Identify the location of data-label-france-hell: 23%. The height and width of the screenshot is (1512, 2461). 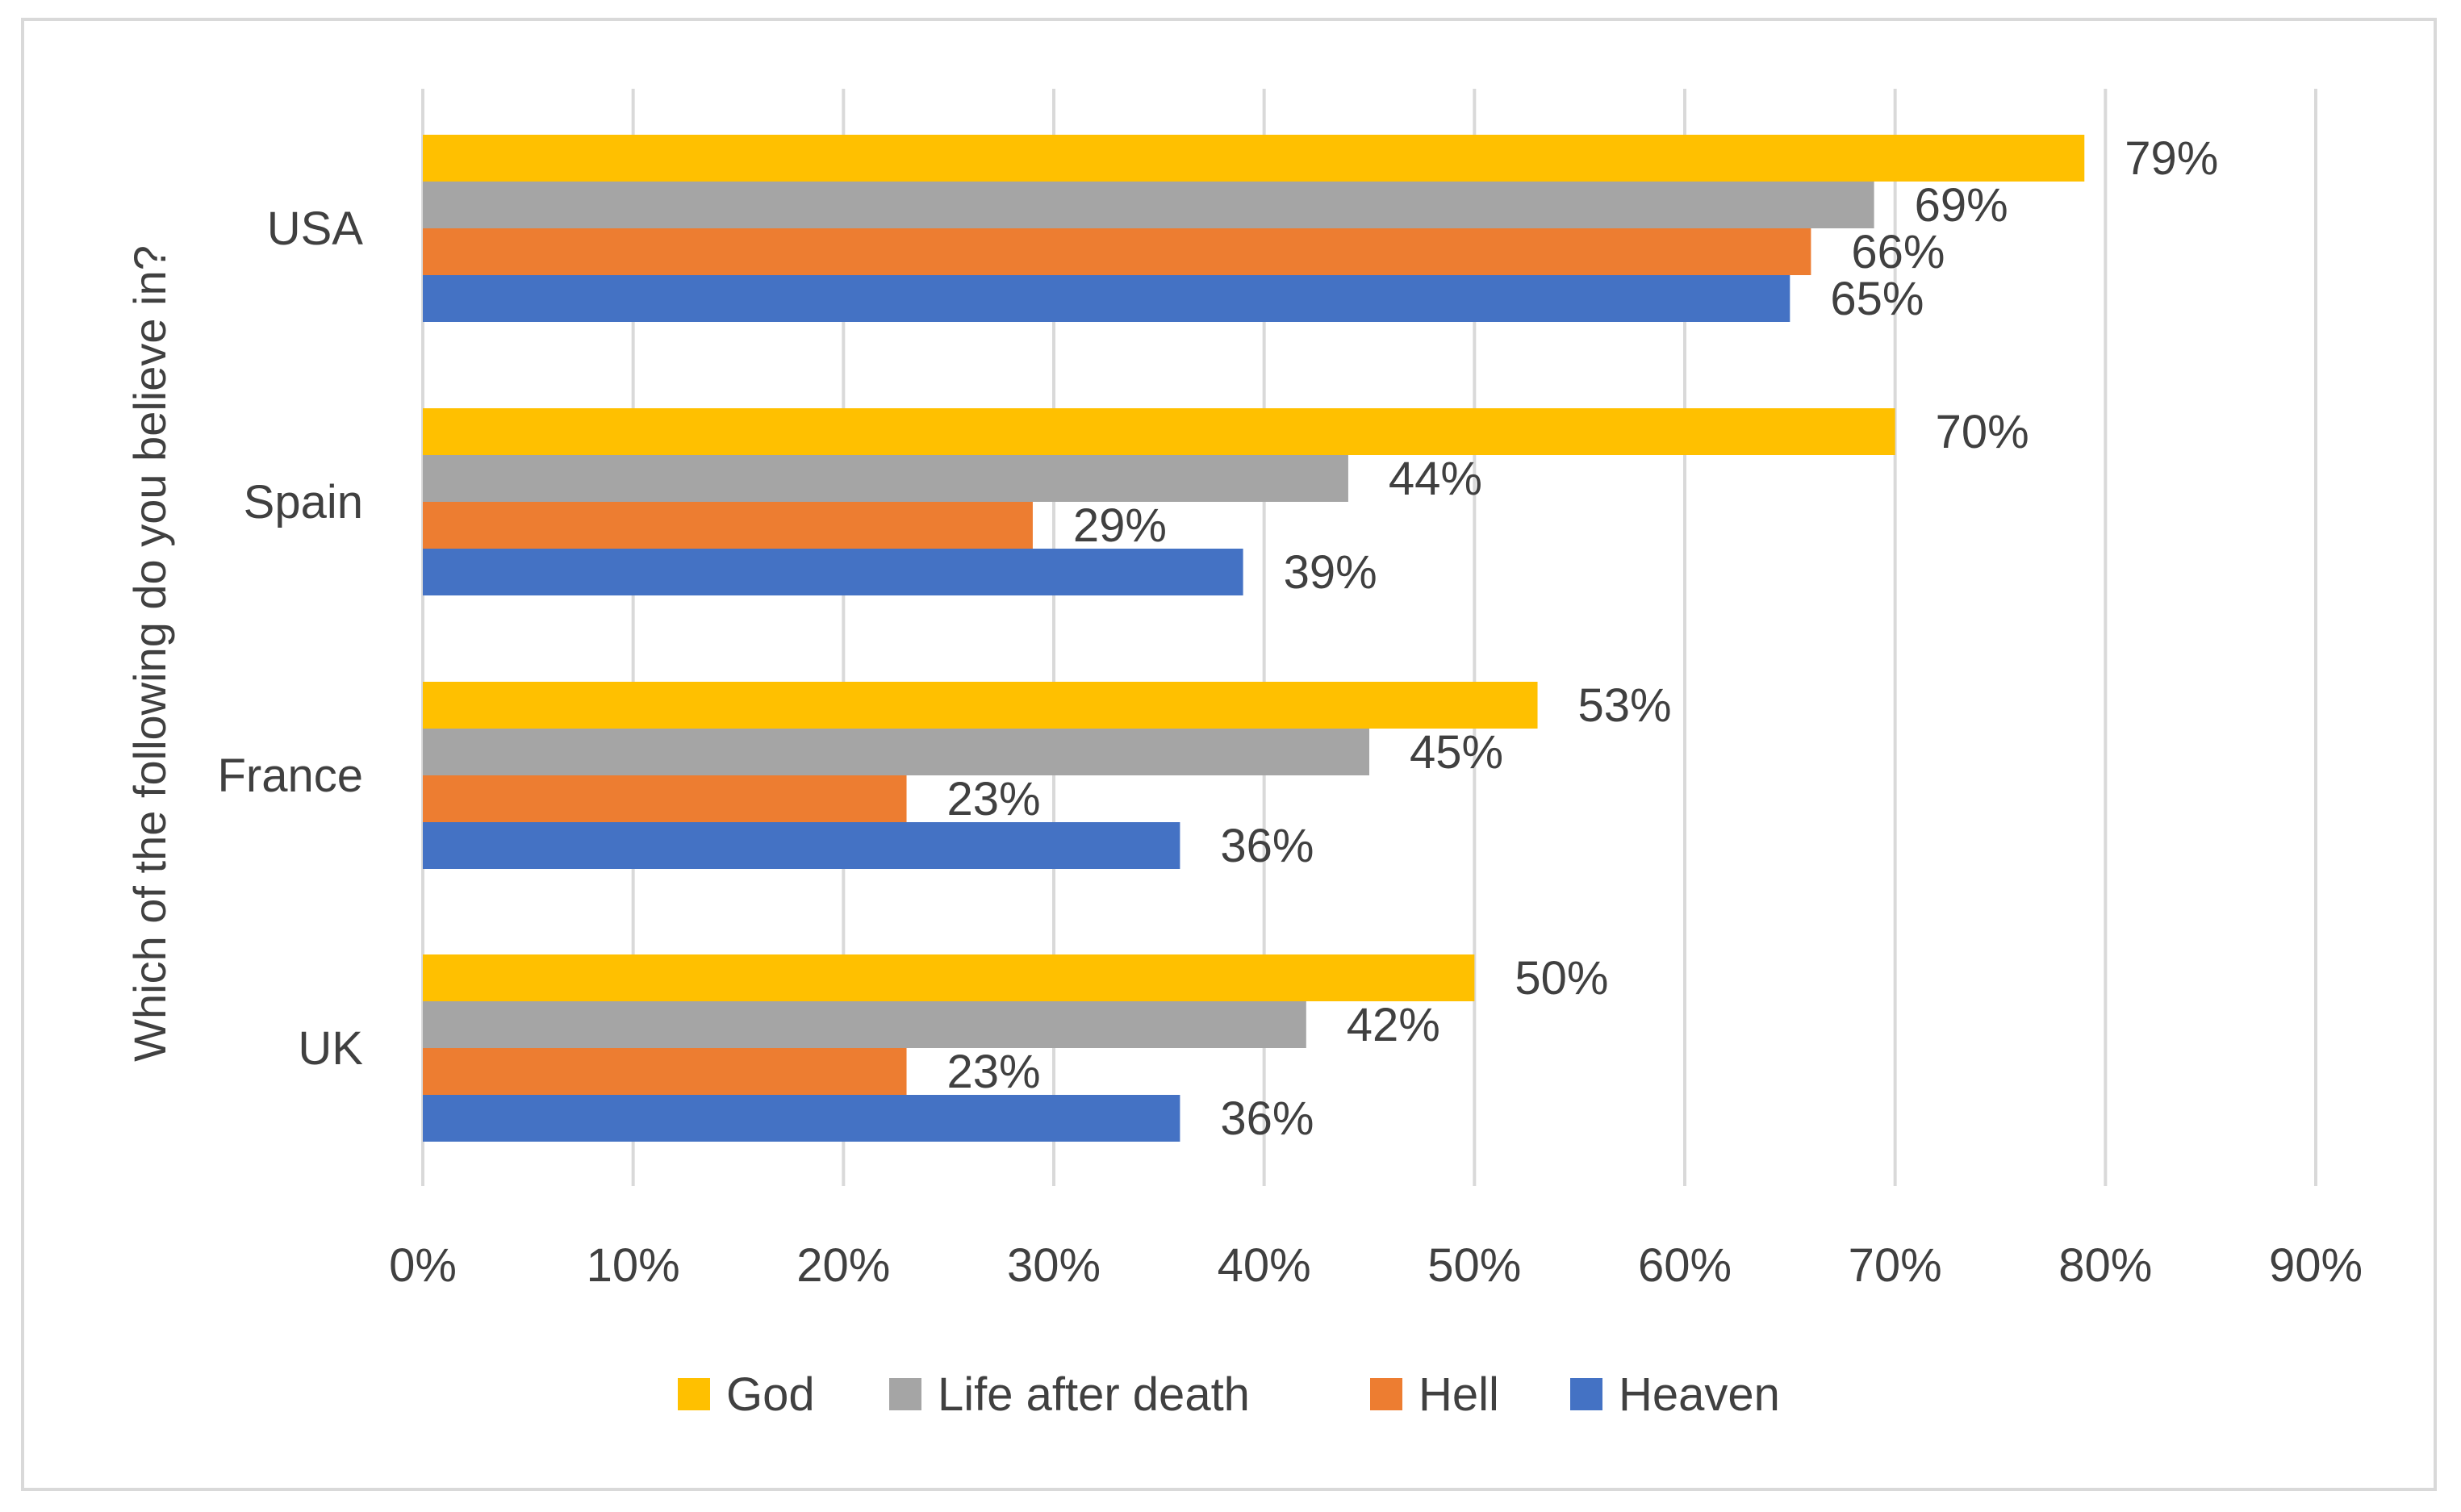
(994, 799).